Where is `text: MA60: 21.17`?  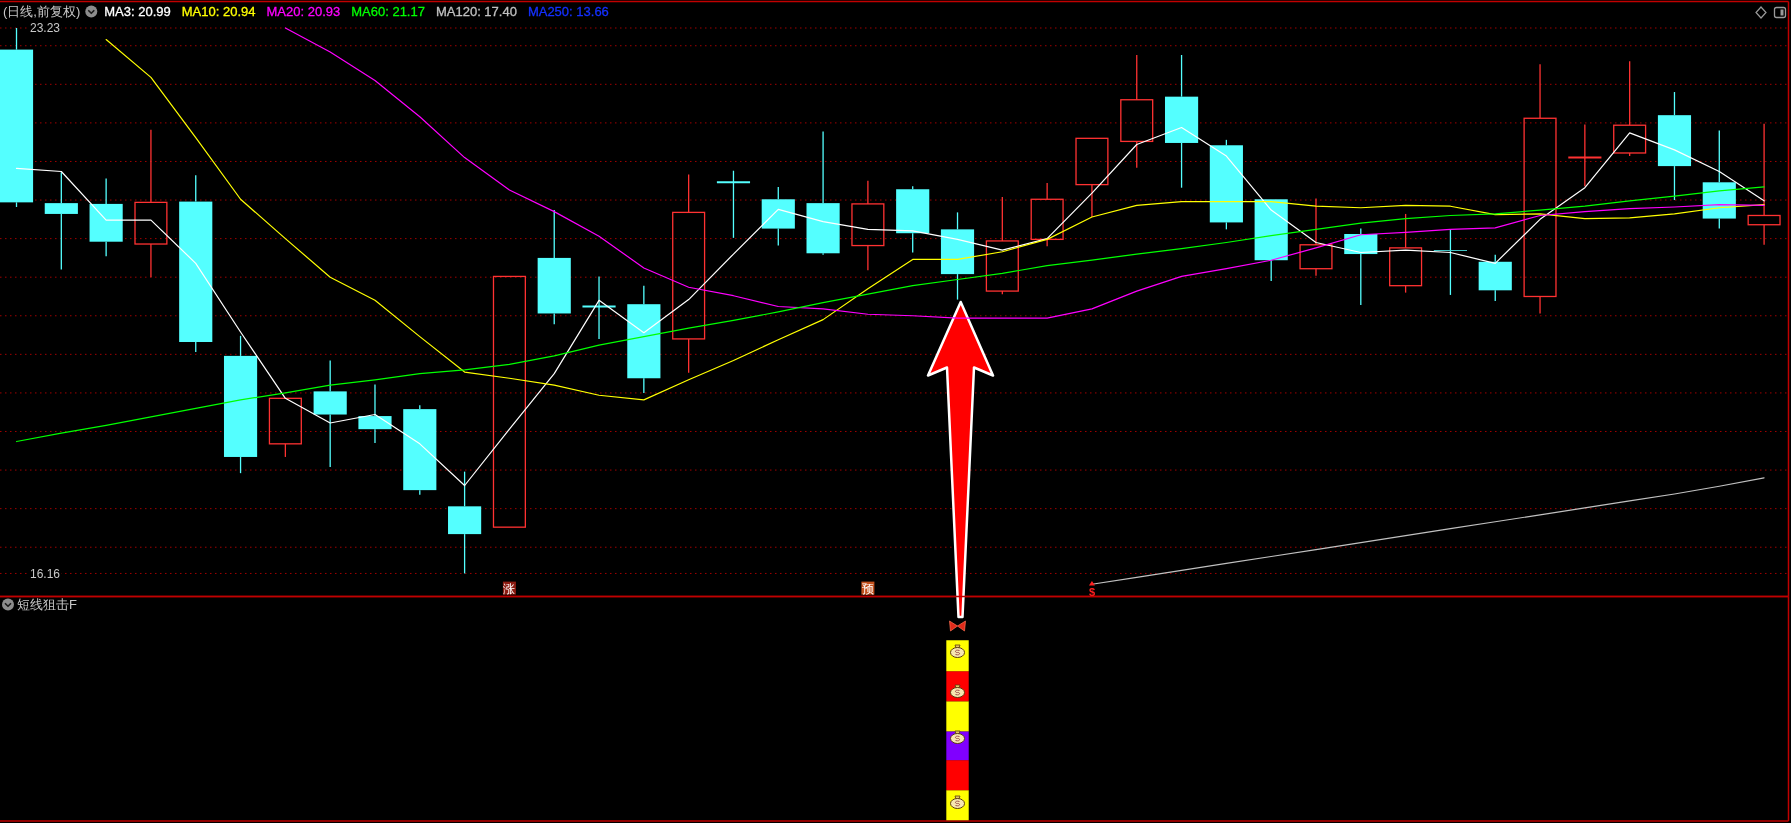 text: MA60: 21.17 is located at coordinates (388, 11).